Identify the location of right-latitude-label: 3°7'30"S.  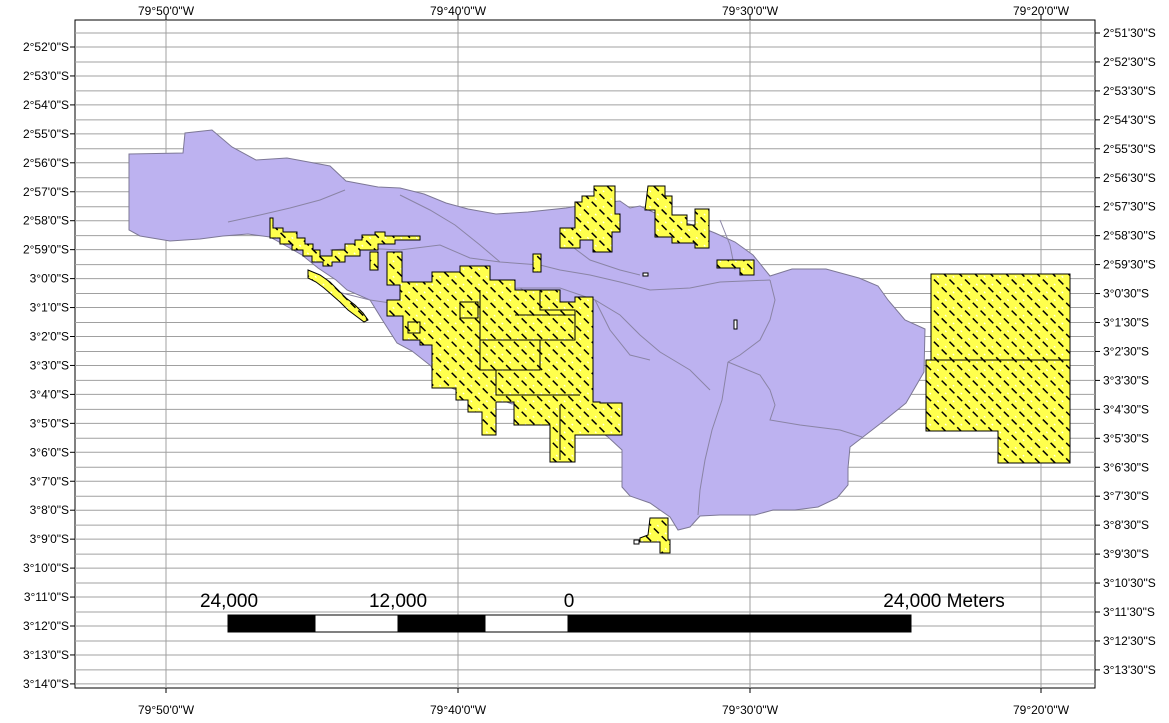
(1126, 496).